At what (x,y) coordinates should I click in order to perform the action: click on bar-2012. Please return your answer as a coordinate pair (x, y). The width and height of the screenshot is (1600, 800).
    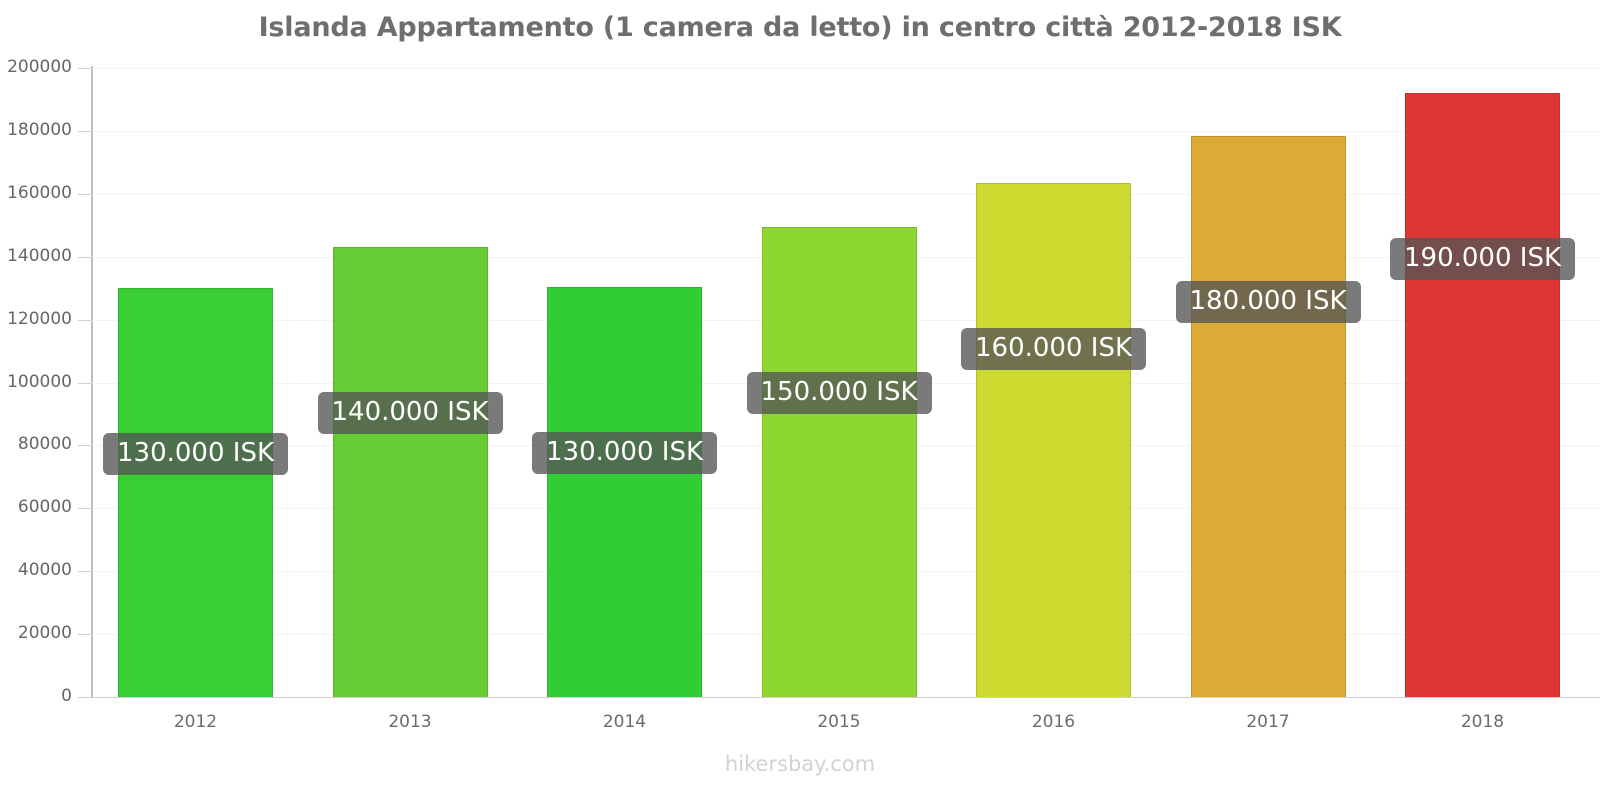
    Looking at the image, I should click on (195, 492).